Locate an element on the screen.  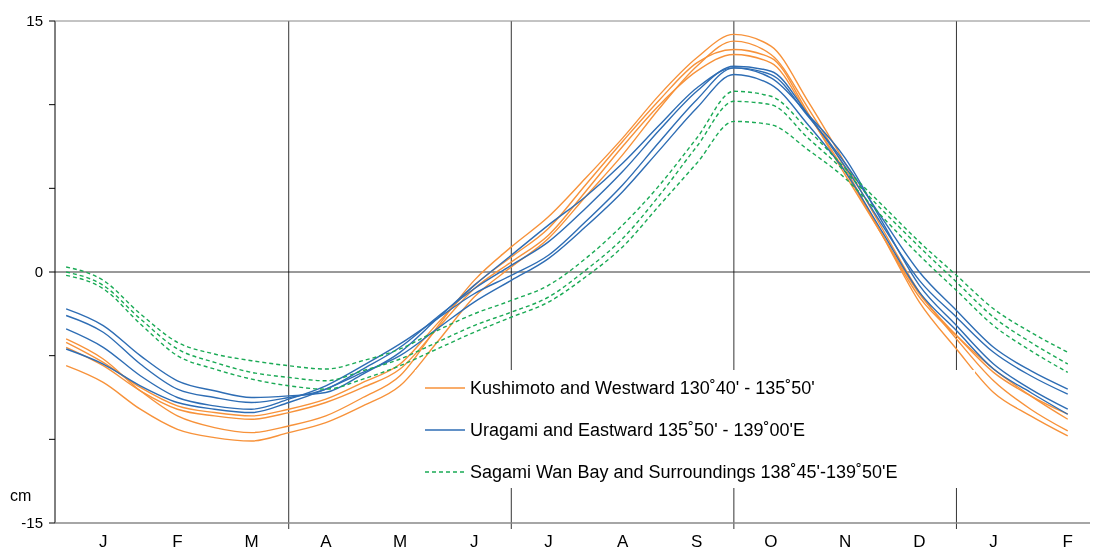
y-axis-title: cm is located at coordinates (21, 495).